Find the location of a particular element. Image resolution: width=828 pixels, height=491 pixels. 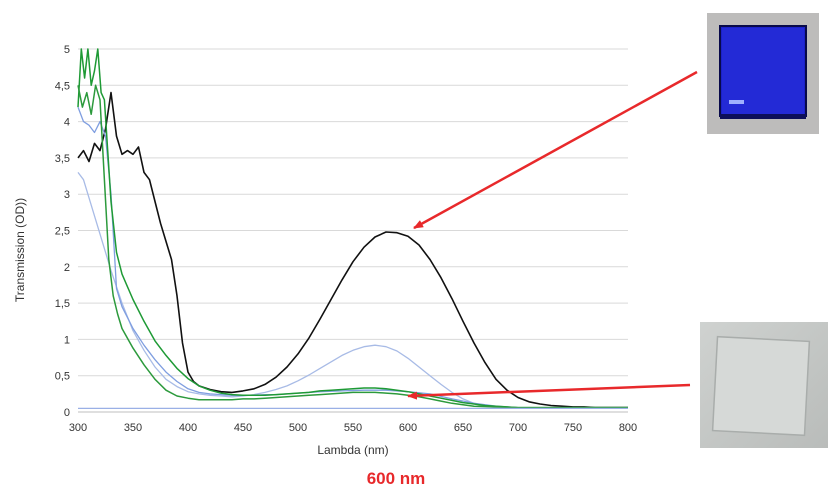

x-tick-label: 350 is located at coordinates (133, 428).